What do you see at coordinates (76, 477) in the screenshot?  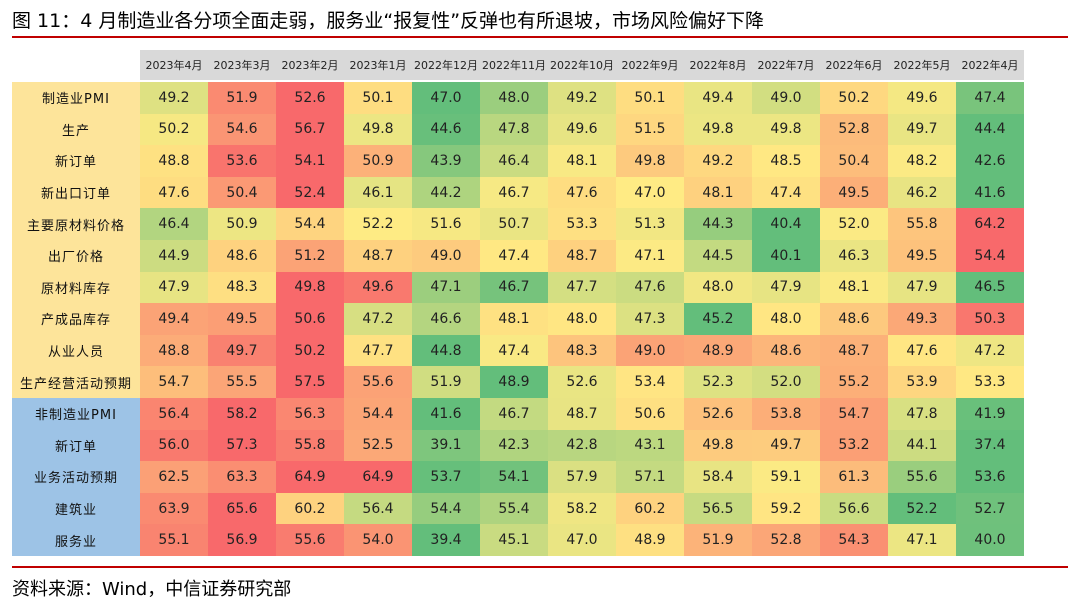 I see `row-label: 业务活动预期` at bounding box center [76, 477].